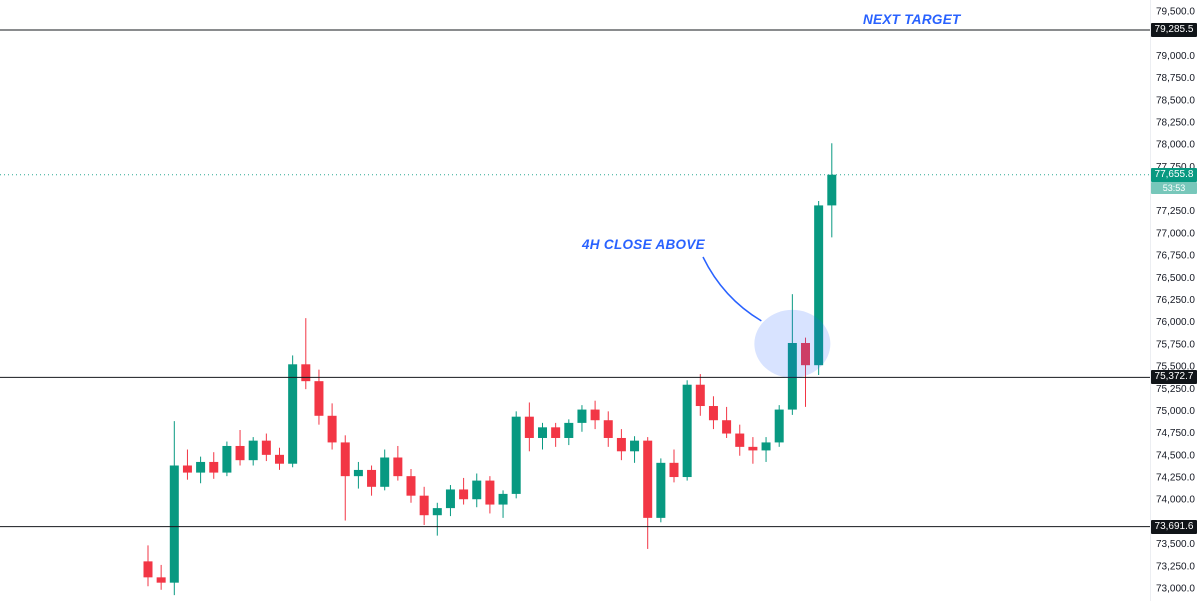 The image size is (1199, 601). What do you see at coordinates (1174, 174) in the screenshot?
I see `current-price-label: 77,655.8` at bounding box center [1174, 174].